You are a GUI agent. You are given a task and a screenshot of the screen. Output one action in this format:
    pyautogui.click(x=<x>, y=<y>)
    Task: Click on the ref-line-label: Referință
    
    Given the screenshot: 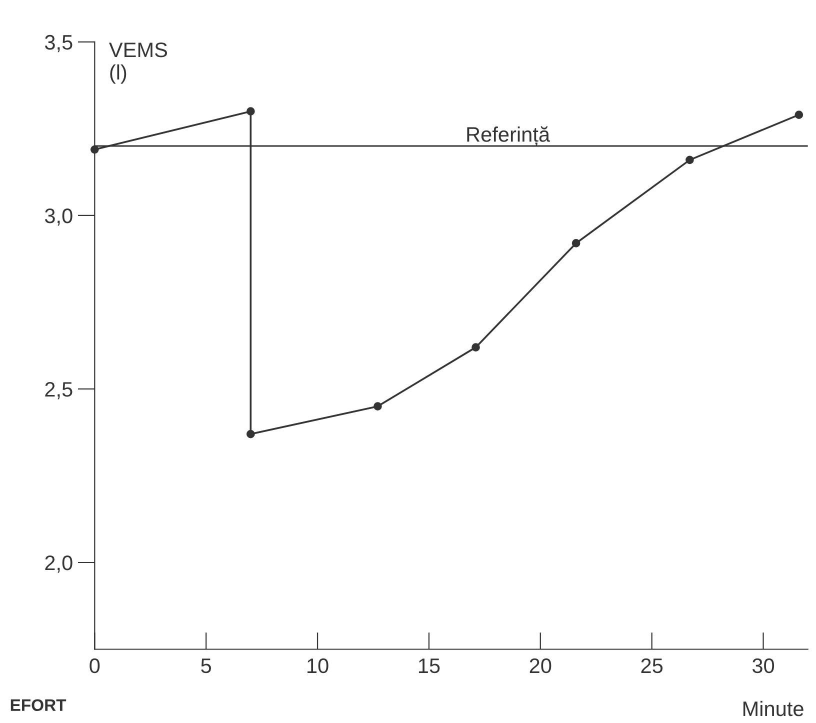 What is the action you would take?
    pyautogui.click(x=508, y=136)
    